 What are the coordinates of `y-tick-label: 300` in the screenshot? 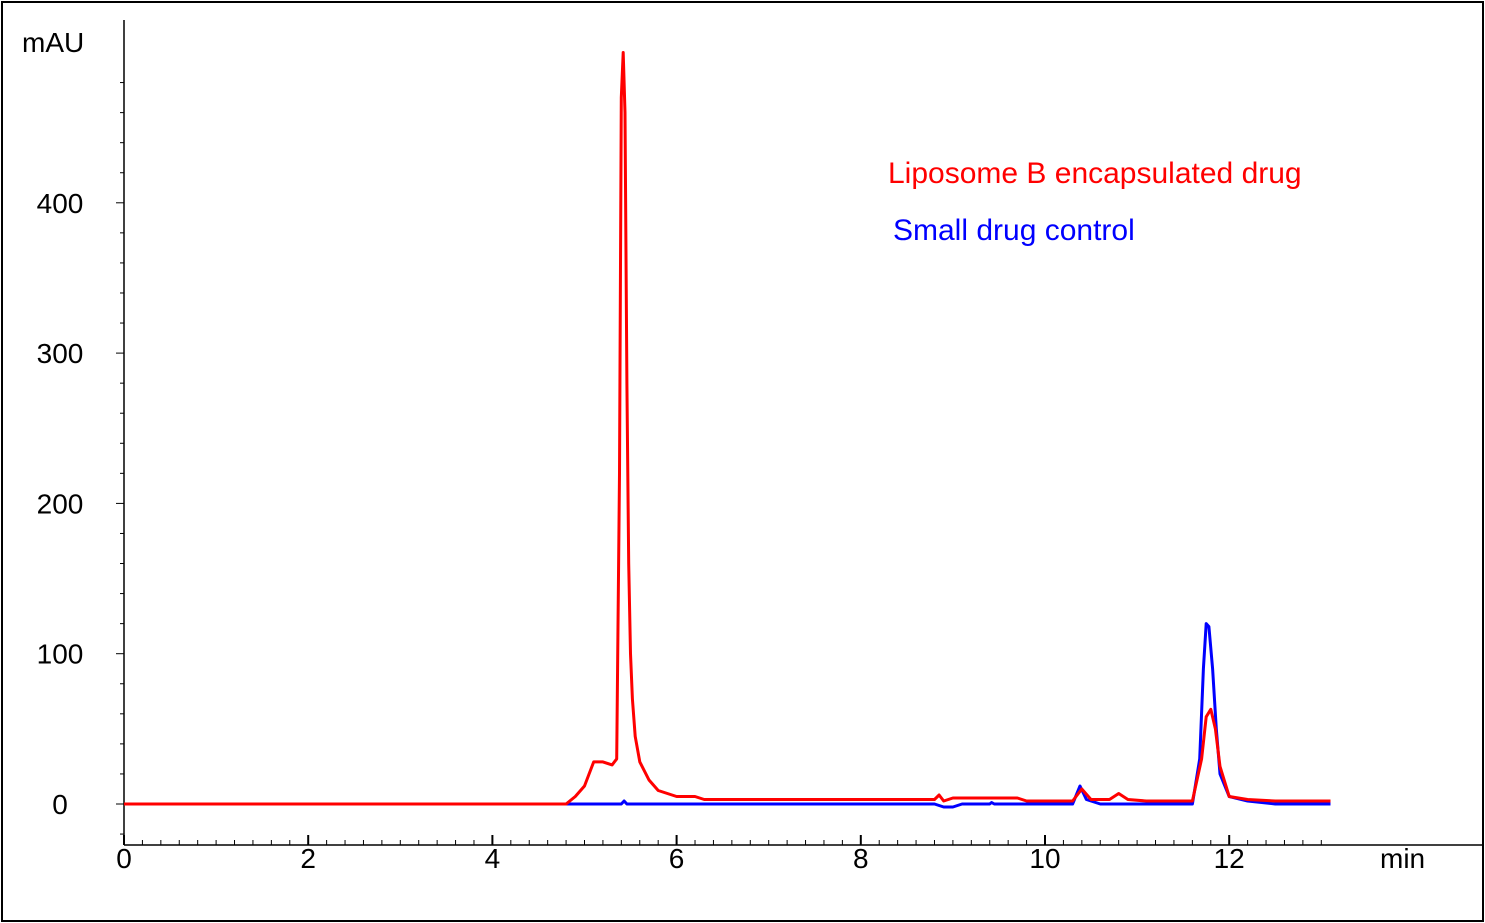 It's located at (60, 353).